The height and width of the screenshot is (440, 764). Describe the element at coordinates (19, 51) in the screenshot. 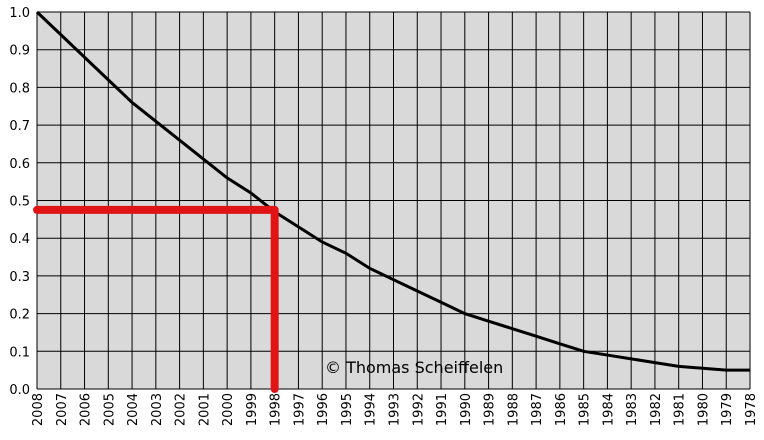

I see `y-tick-label: 0.9` at that location.